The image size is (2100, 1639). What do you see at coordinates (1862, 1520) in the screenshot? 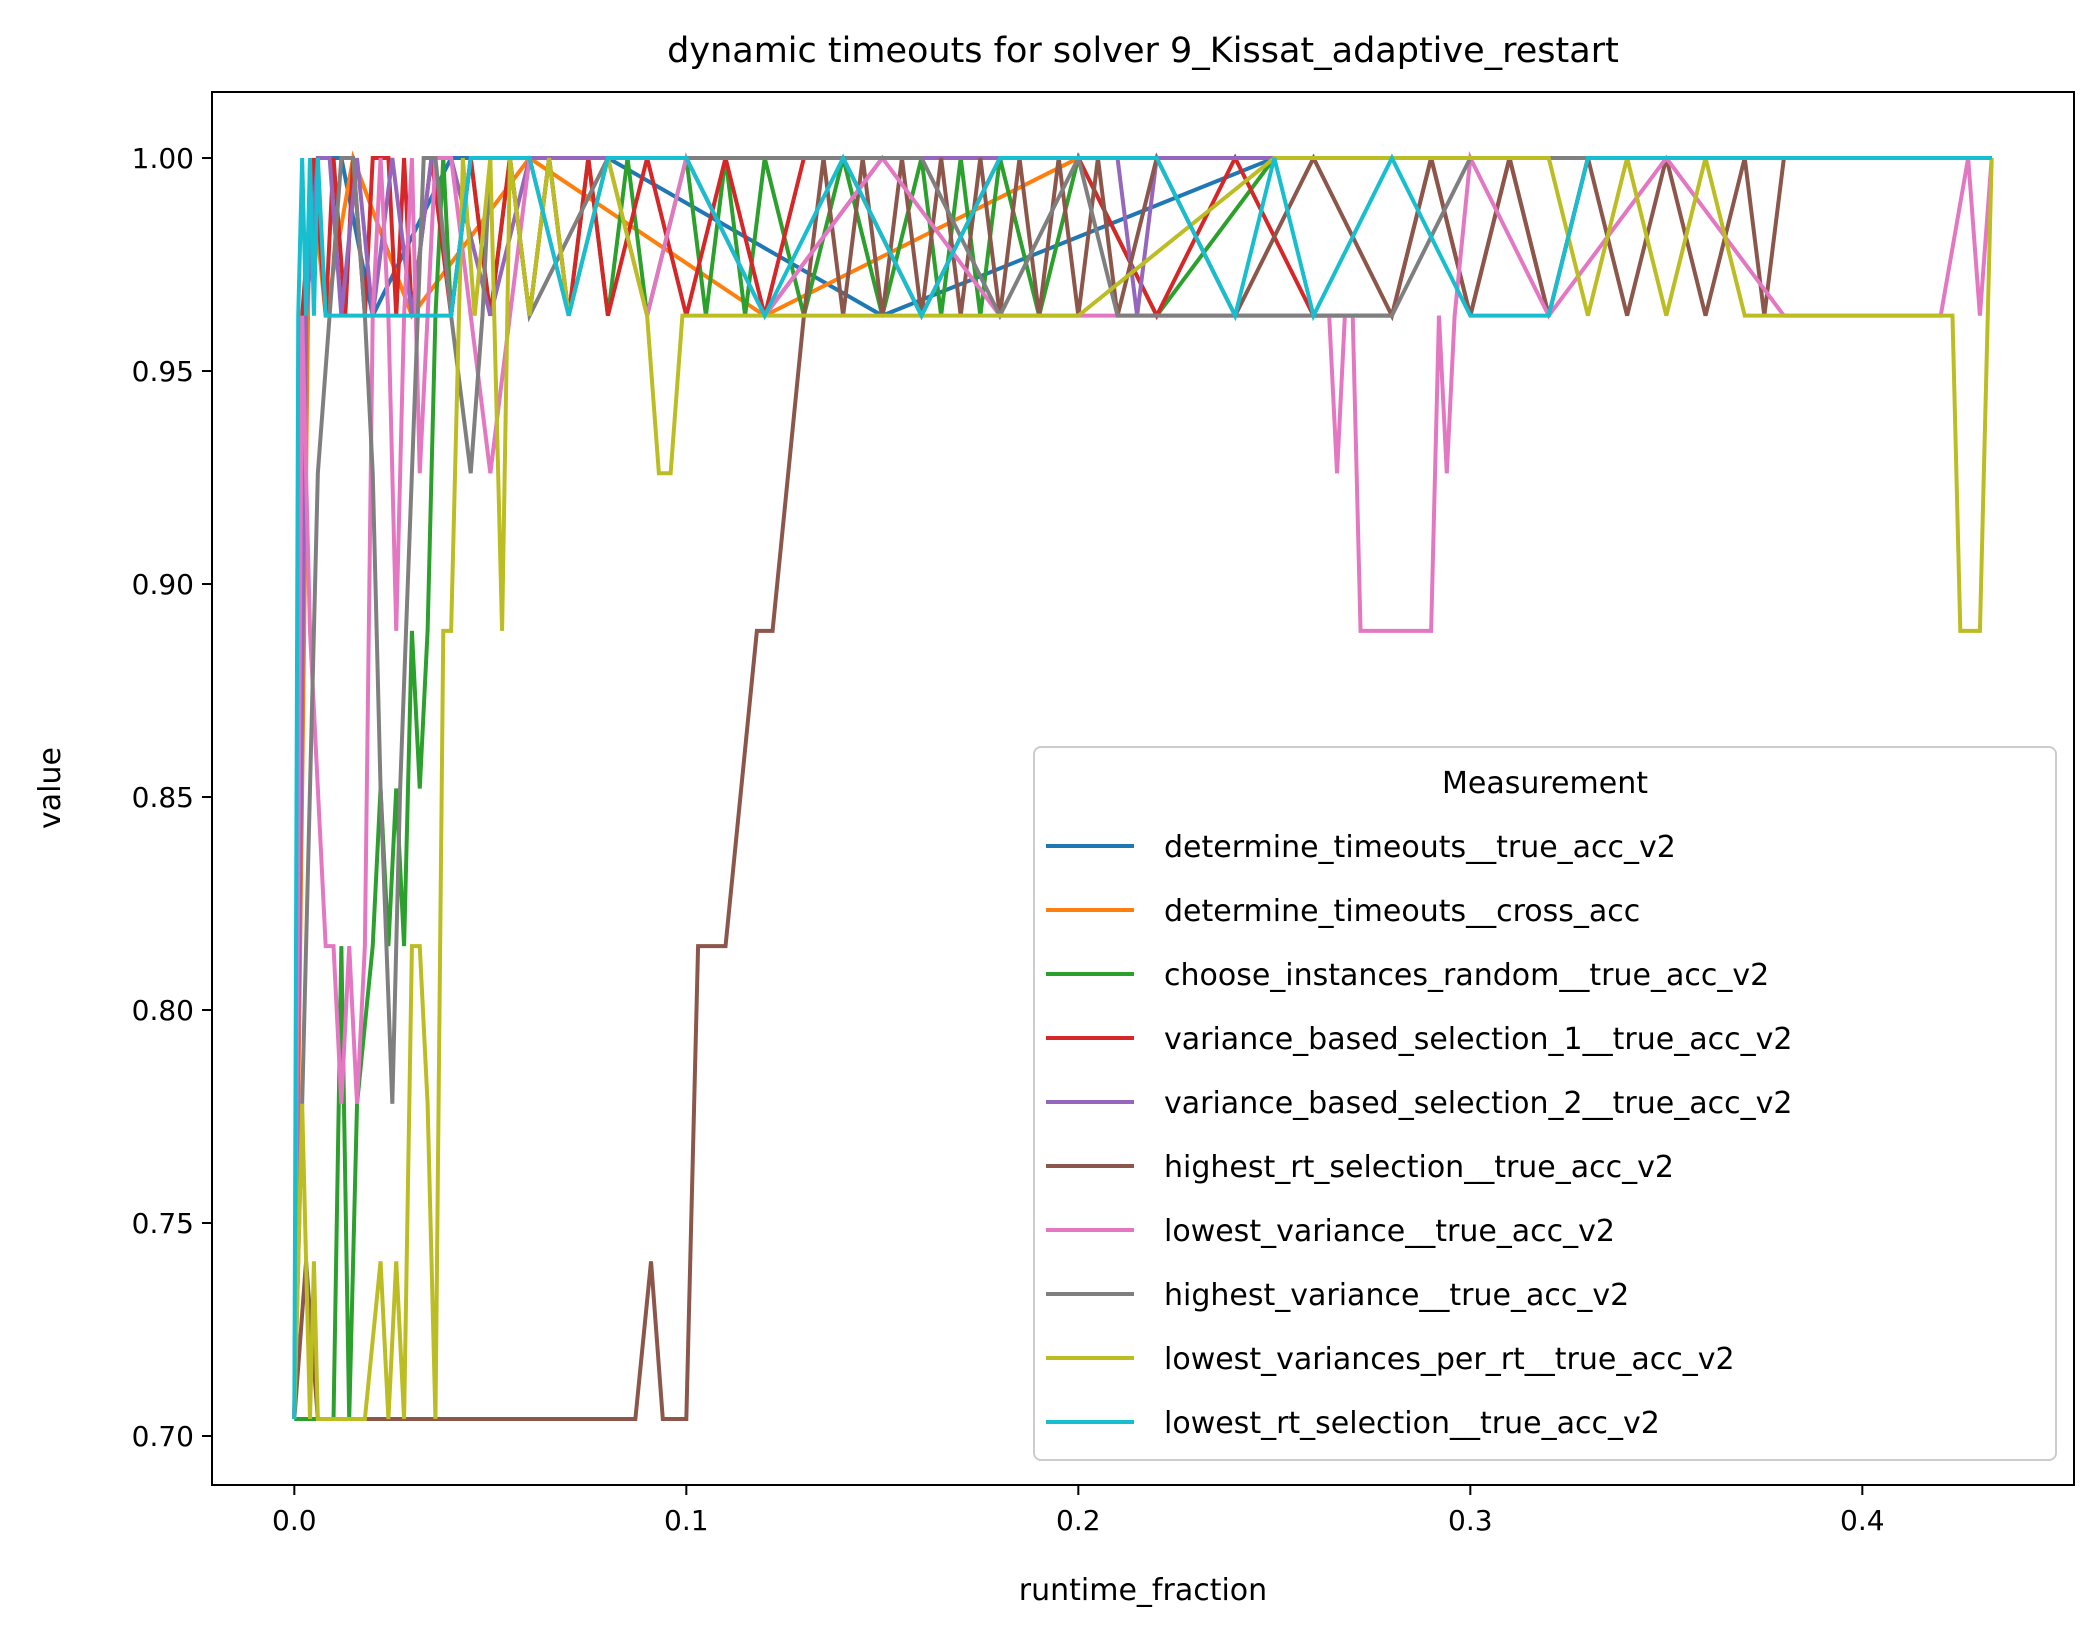
I see `x-tick-label: 0.4` at bounding box center [1862, 1520].